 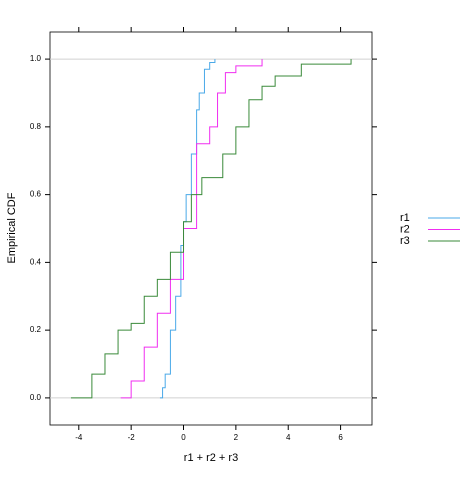 What do you see at coordinates (211, 458) in the screenshot?
I see `x-axis-label: r1 + r2 + r3` at bounding box center [211, 458].